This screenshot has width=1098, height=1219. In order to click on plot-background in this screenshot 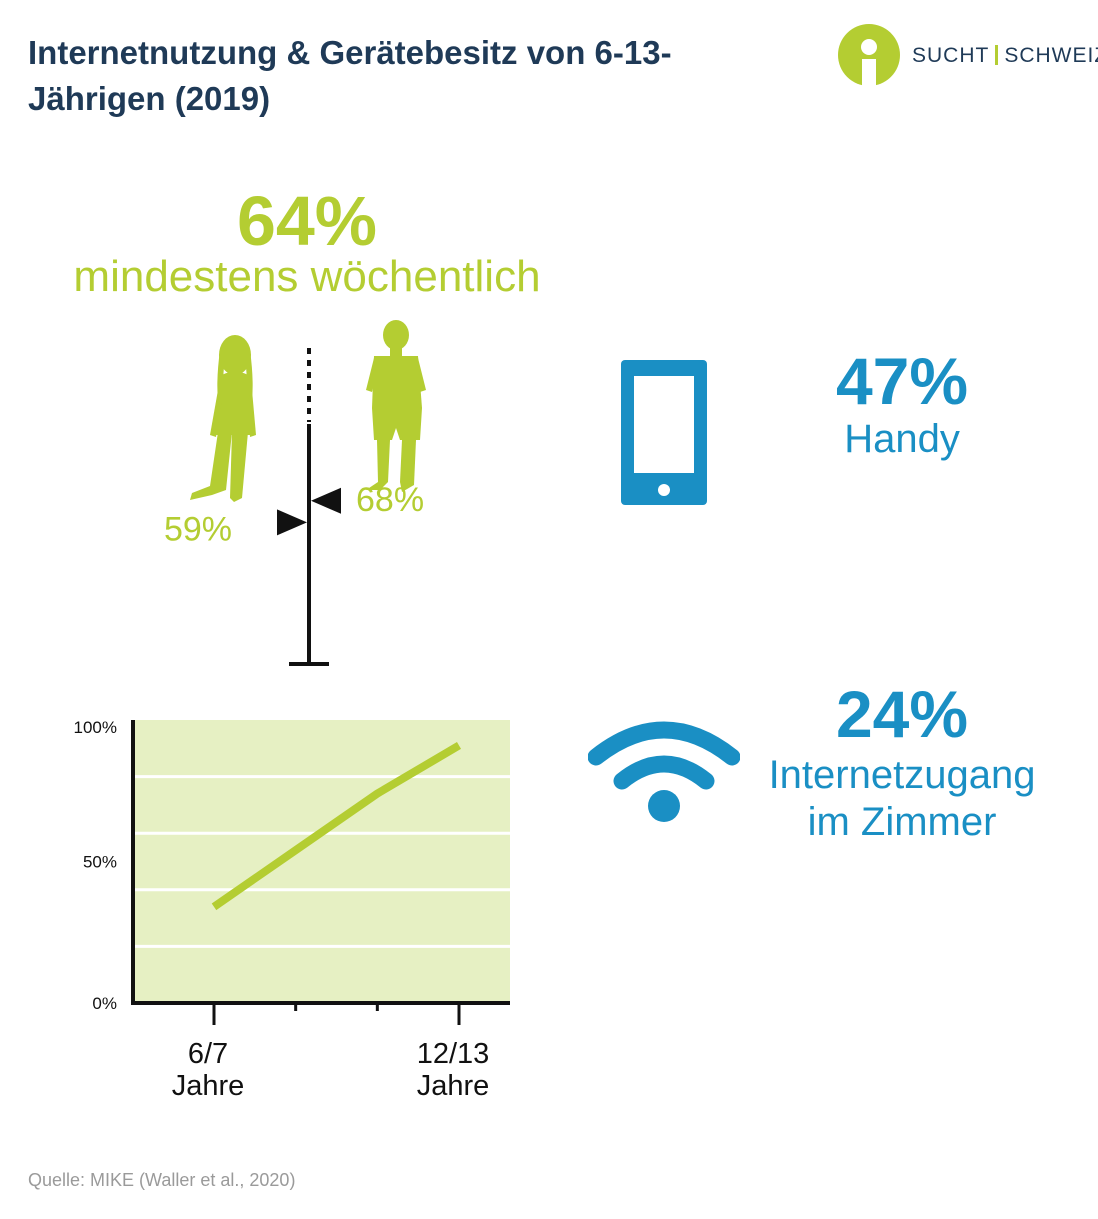, I will do `click(321, 861)`.